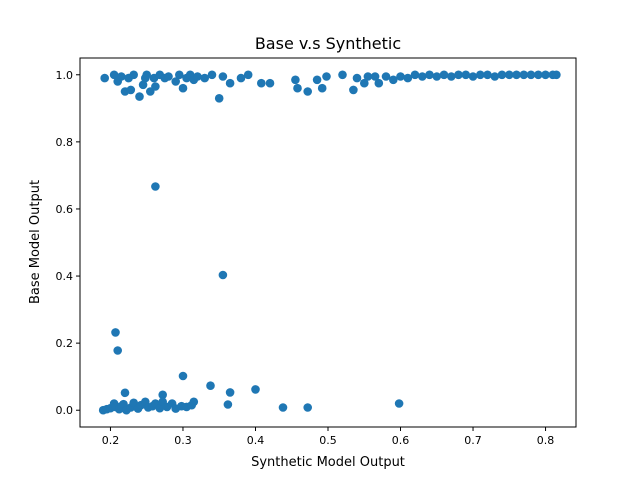  I want to click on y-tick-label: 0.6, so click(65, 209).